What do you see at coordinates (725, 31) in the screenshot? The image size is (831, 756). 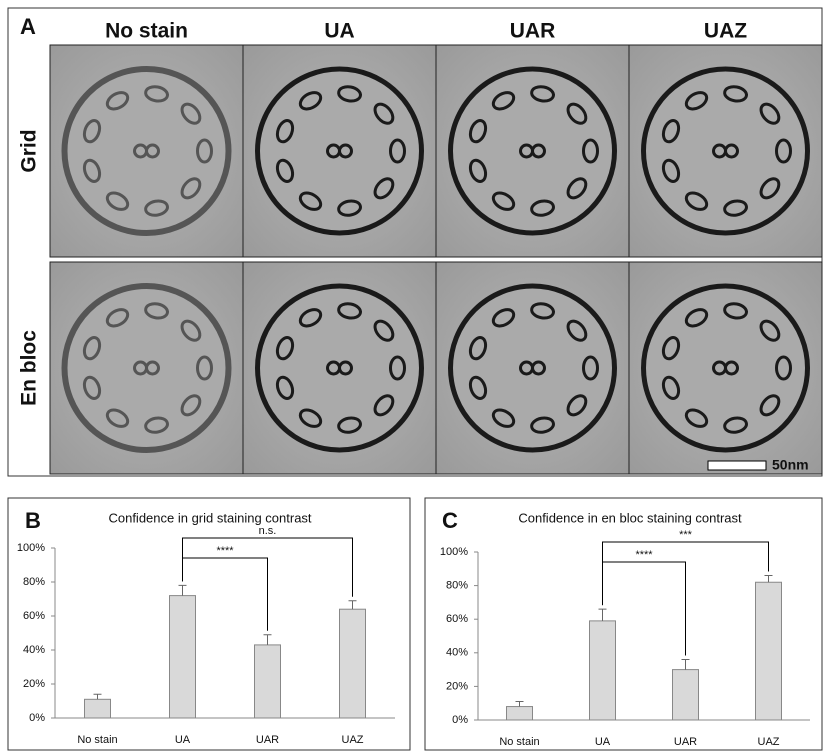 I see `column-header: UAZ` at bounding box center [725, 31].